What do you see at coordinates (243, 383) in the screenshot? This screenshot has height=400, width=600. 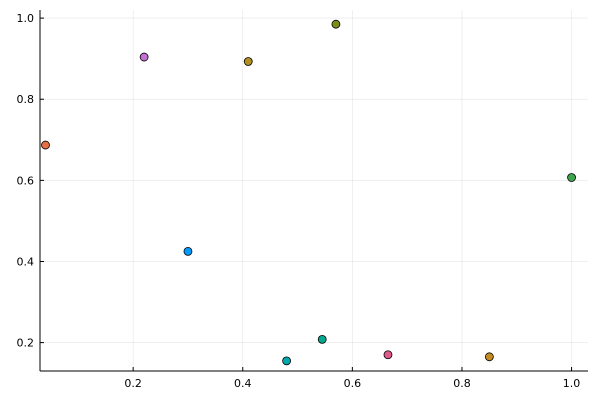 I see `x-tick-label: 0.4` at bounding box center [243, 383].